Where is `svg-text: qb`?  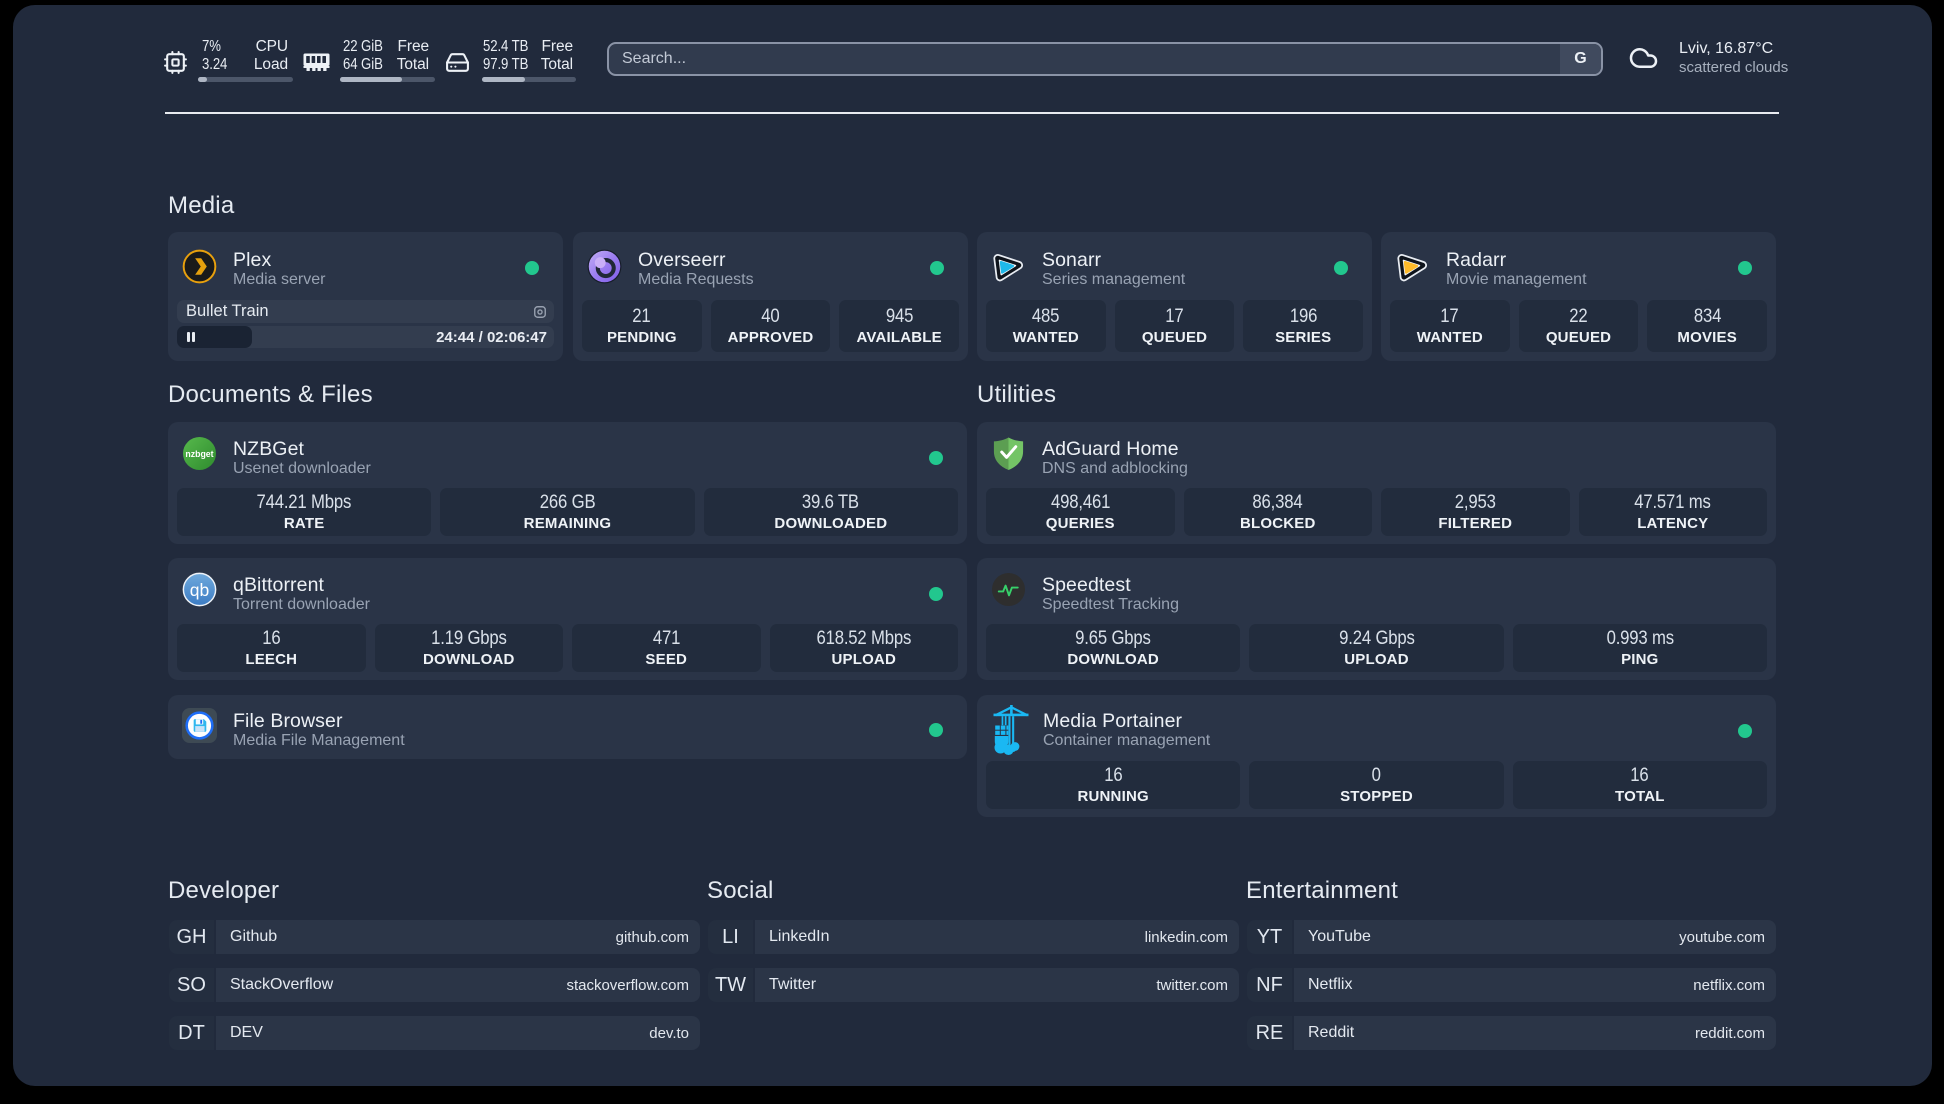
svg-text: qb is located at coordinates (199, 590).